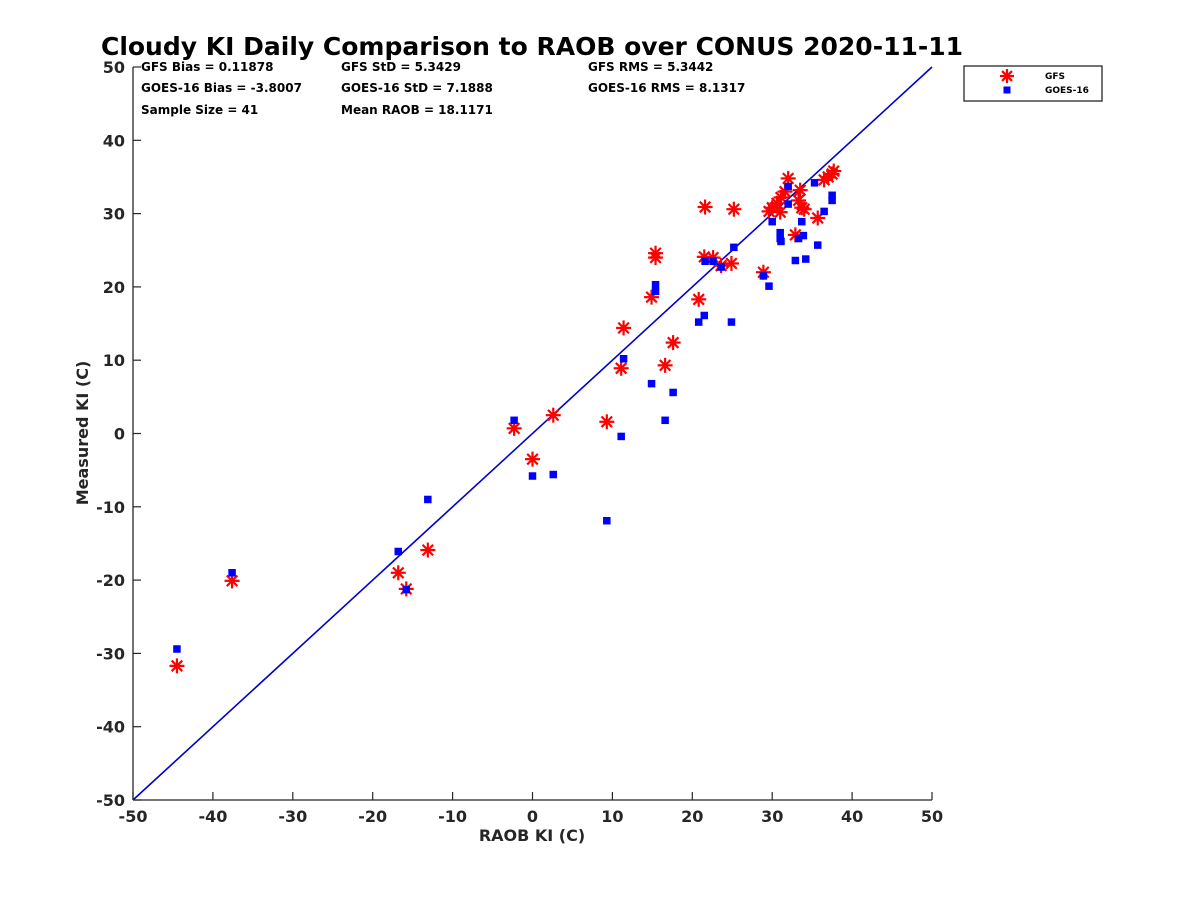 The height and width of the screenshot is (900, 1200). I want to click on stat-text: Mean RAOB = 18.1171, so click(417, 110).